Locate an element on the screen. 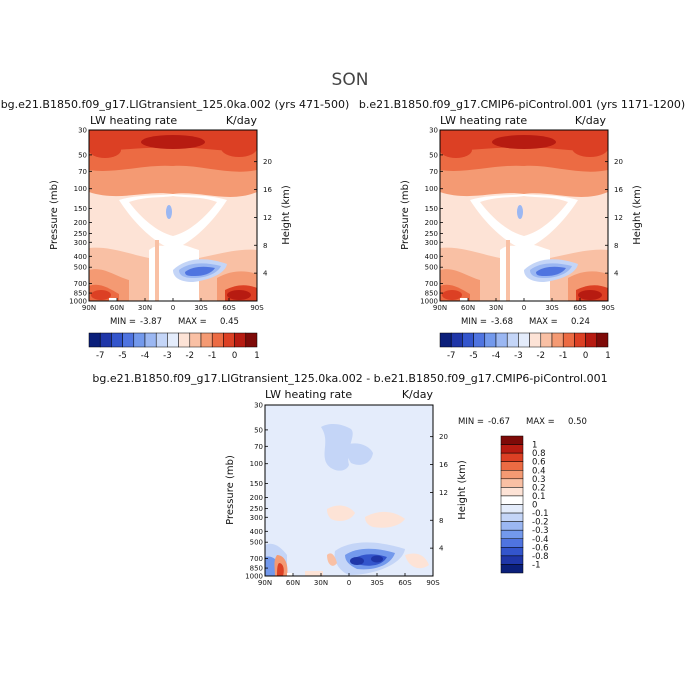 The height and width of the screenshot is (700, 700). y-tick-label: 30 is located at coordinates (82, 131).